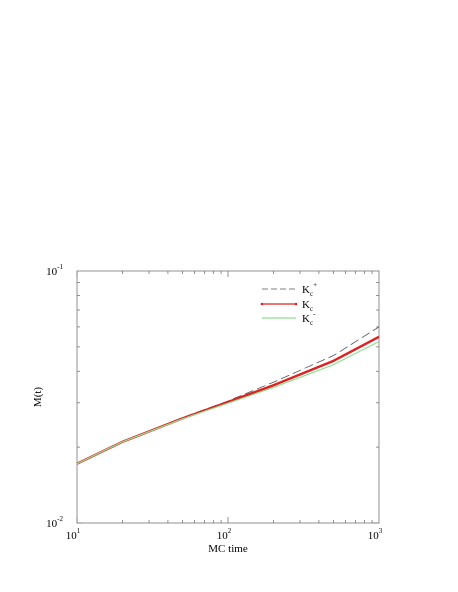 Image resolution: width=458 pixels, height=592 pixels. I want to click on x-tick-label: 10², so click(224, 534).